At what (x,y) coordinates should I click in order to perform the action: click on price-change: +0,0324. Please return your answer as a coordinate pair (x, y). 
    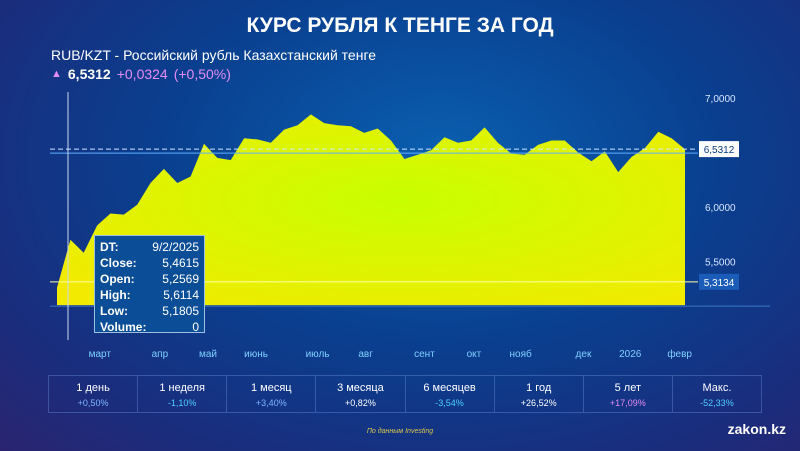
    Looking at the image, I should click on (142, 74).